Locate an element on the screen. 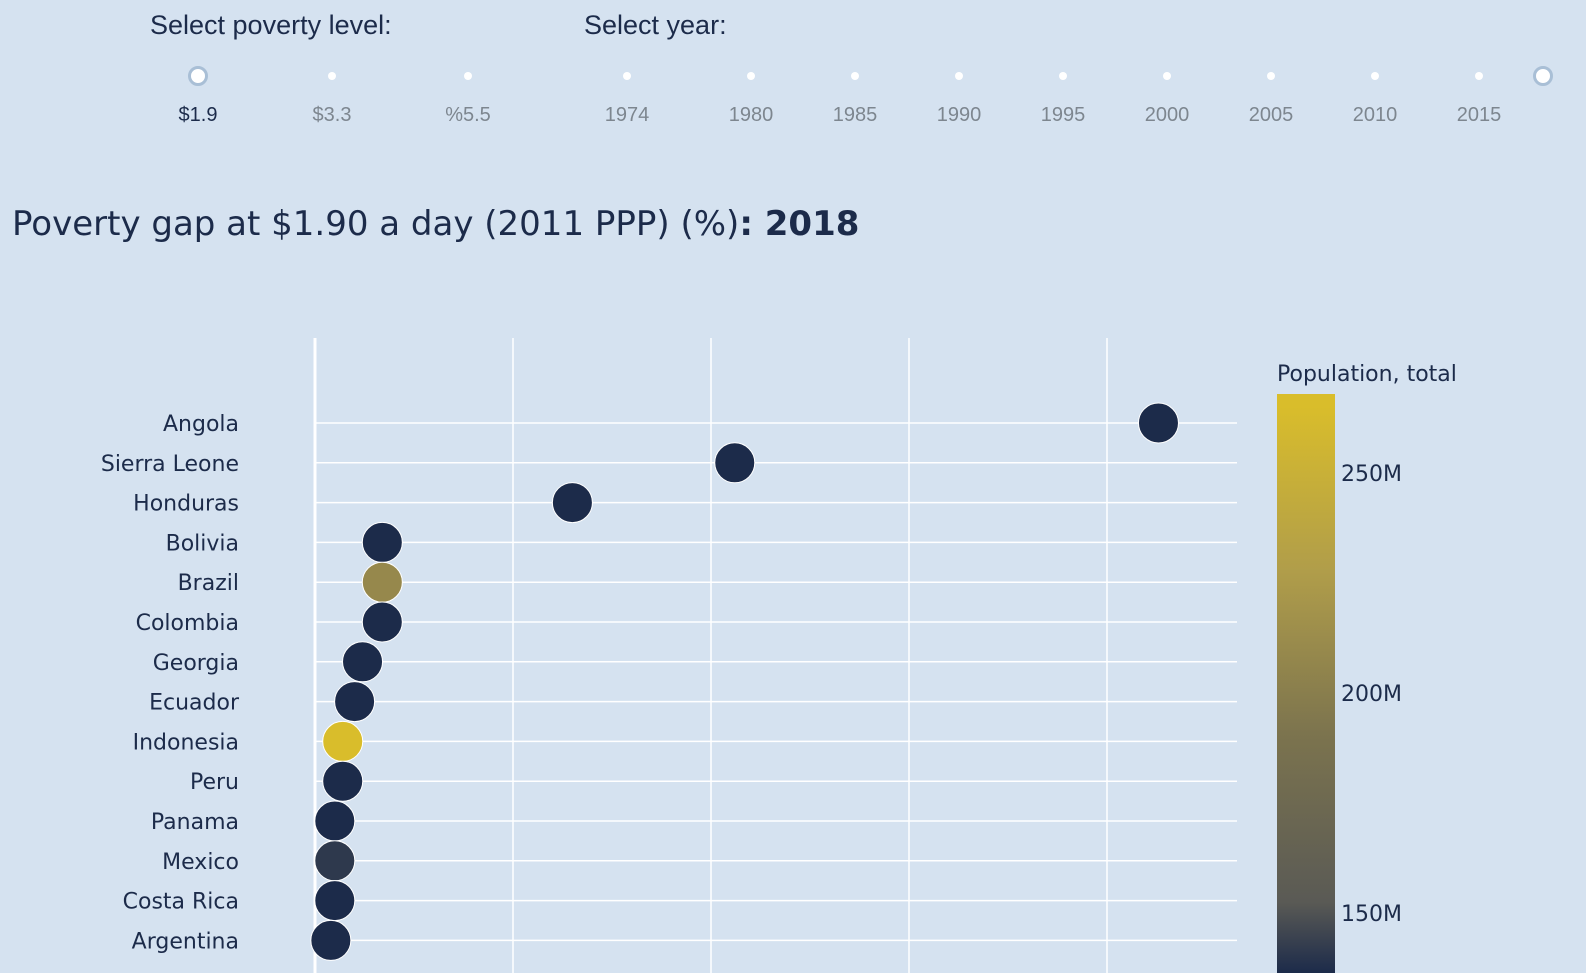 The height and width of the screenshot is (973, 1586). y-tick-label: Mexico is located at coordinates (200, 862).